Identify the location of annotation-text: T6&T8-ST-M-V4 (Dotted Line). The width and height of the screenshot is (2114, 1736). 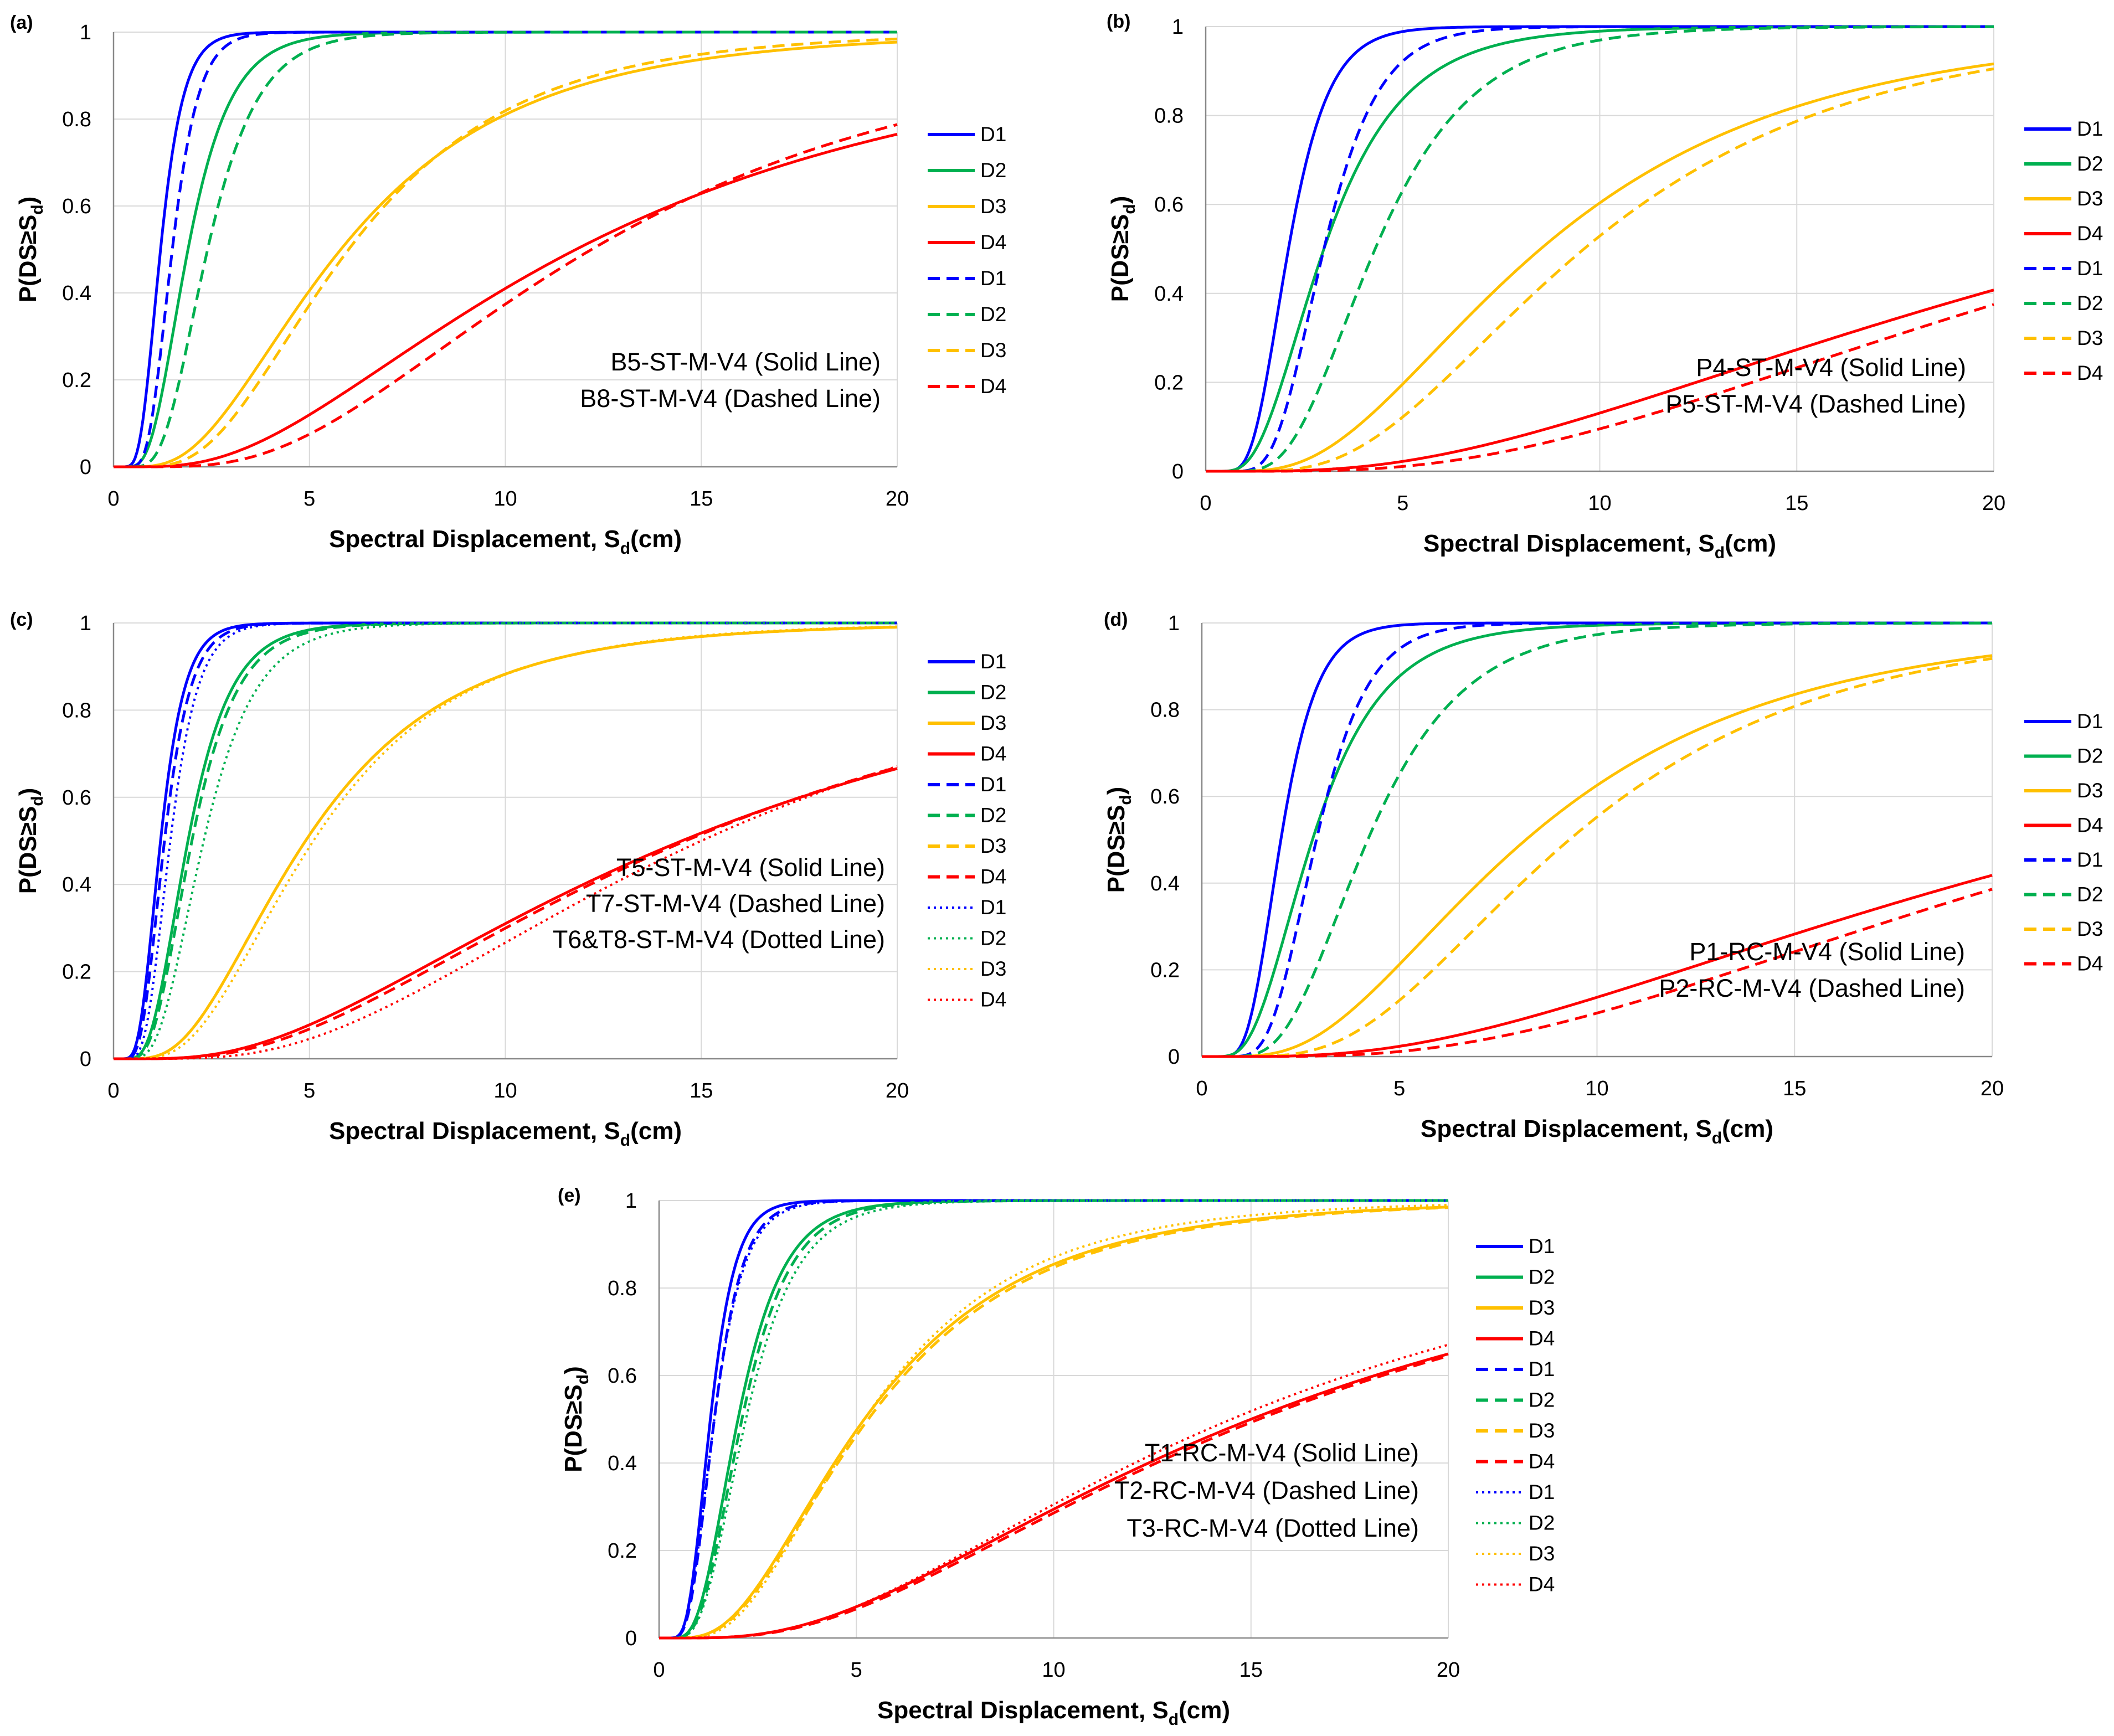
(719, 939).